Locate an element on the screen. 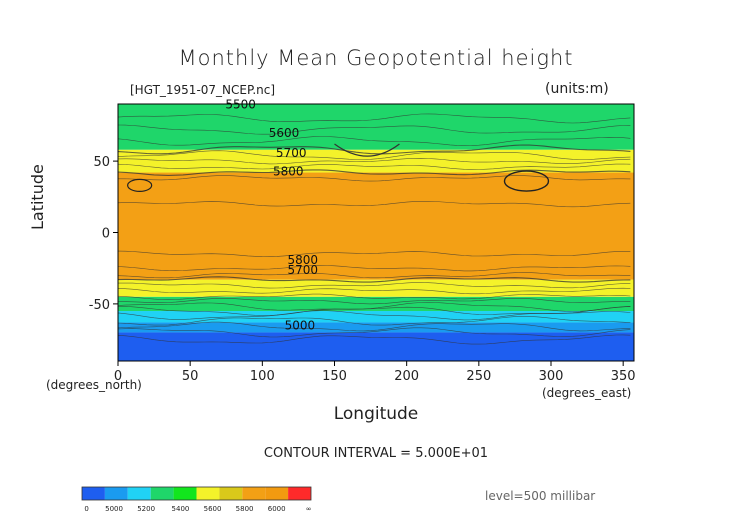 Image resolution: width=752 pixels, height=532 pixels. x-unit-label: (degrees_east) is located at coordinates (587, 393).